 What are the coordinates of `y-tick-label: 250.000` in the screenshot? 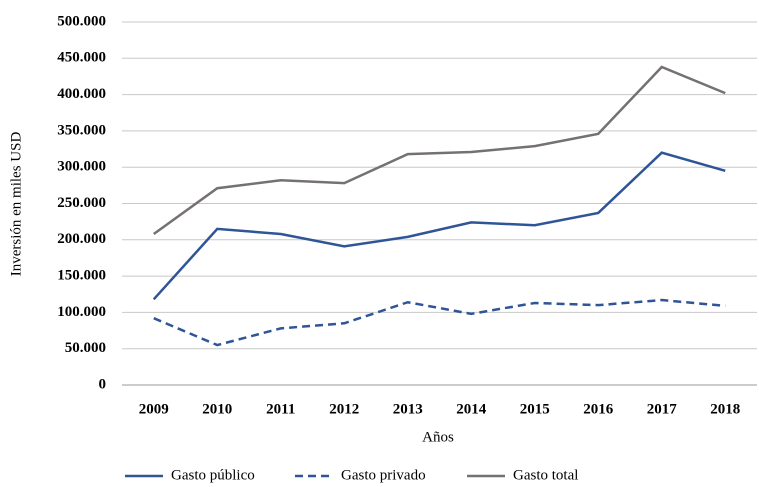 It's located at (81, 203).